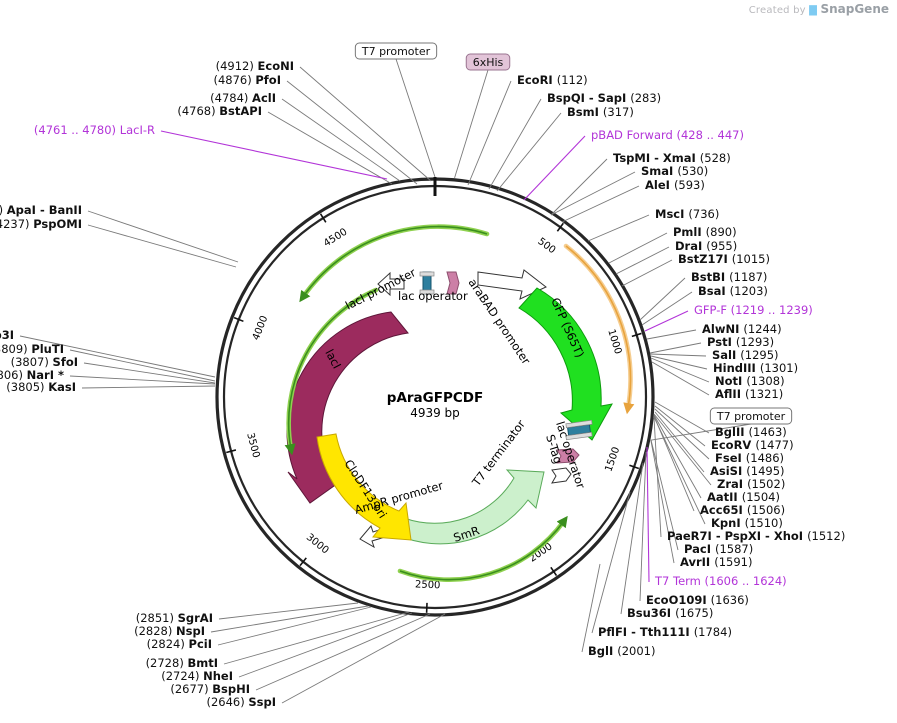 Image resolution: width=897 pixels, height=723 pixels. Describe the element at coordinates (674, 171) in the screenshot. I see `enzyme-label: SmaI (530)` at that location.